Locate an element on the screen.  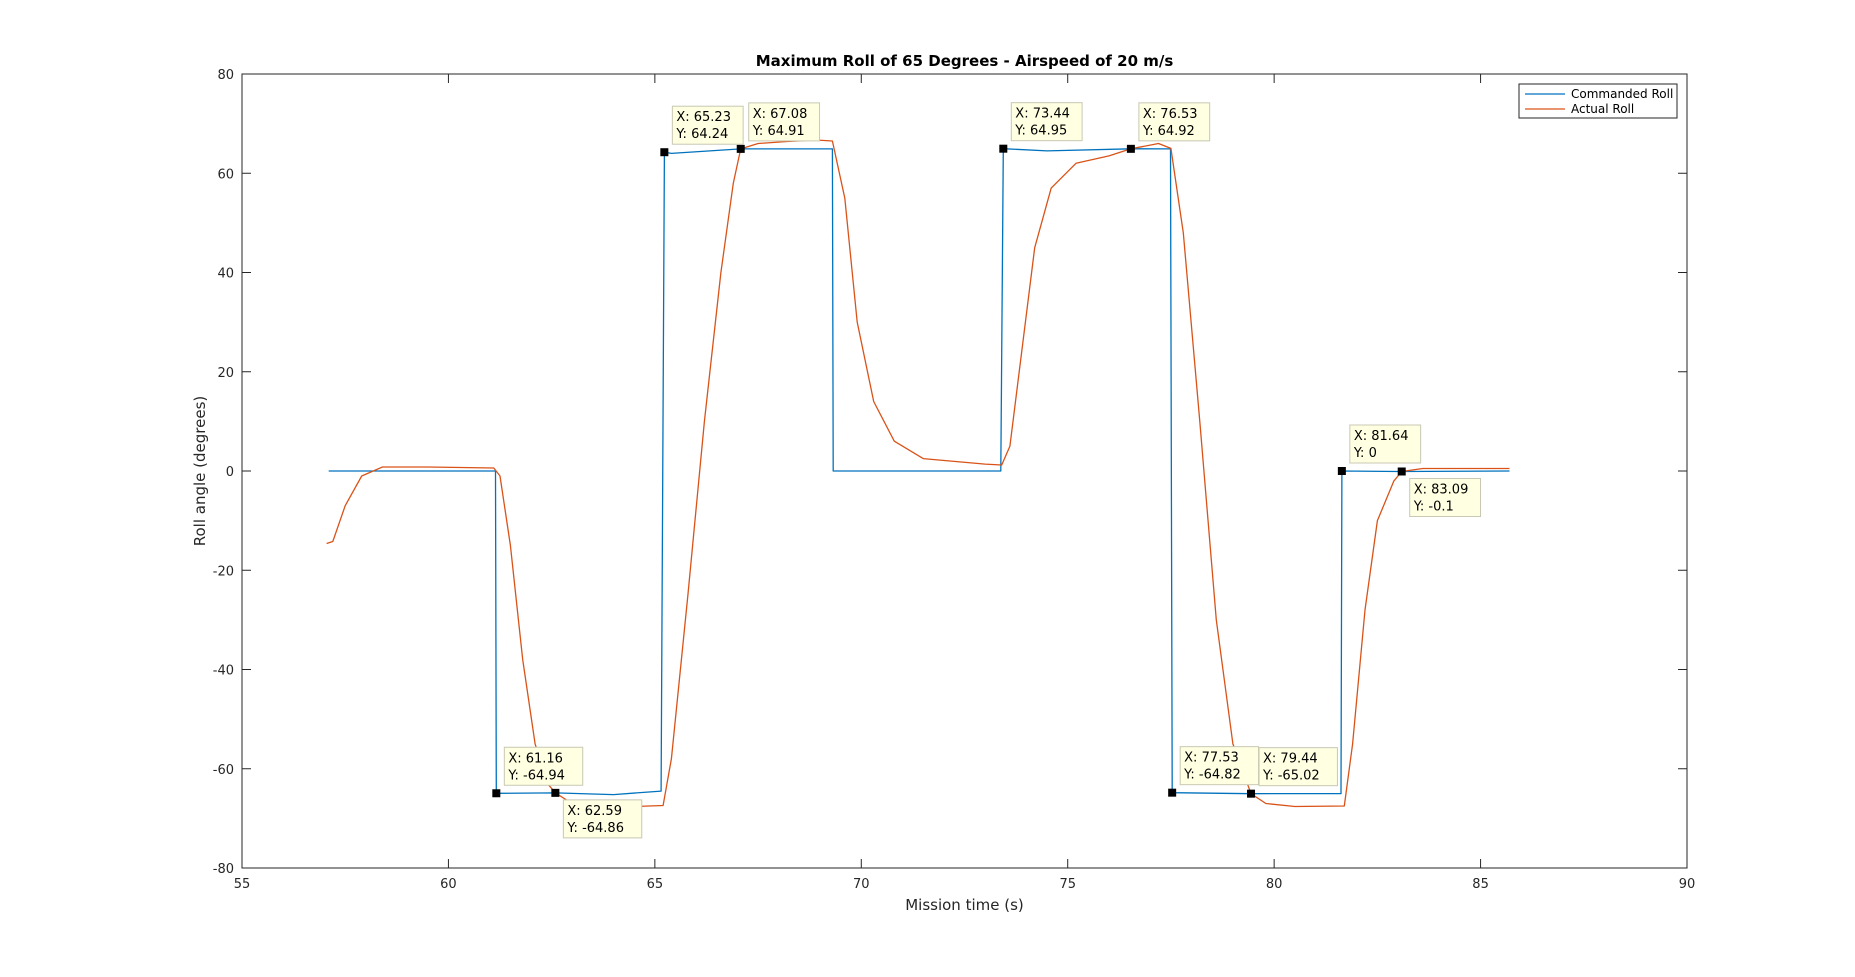
datatip: X: 81.64 Y: 0 is located at coordinates (1379, 449).